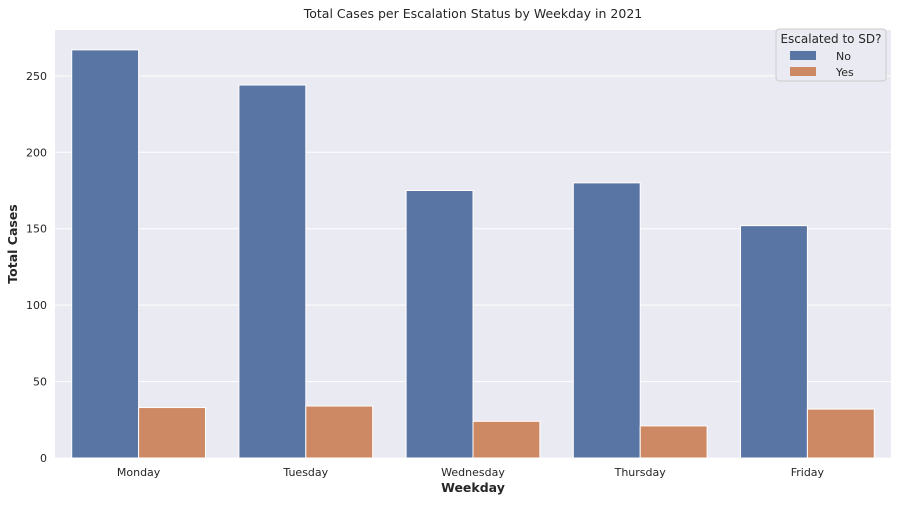 The image size is (898, 505). Describe the element at coordinates (844, 72) in the screenshot. I see `legend-label-yes: Yes` at that location.